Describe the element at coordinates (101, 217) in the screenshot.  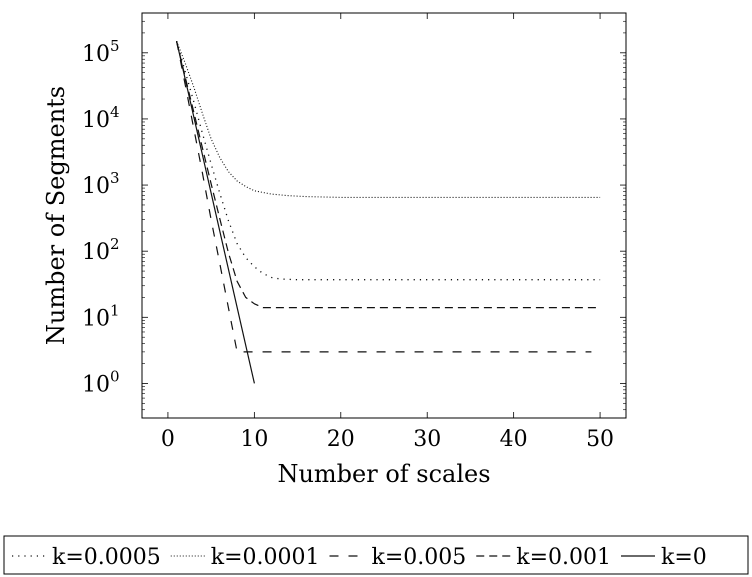
I see `y-tick-labels: 10⁰ 10¹ 10² 10³ 10⁴ 10⁵` at that location.